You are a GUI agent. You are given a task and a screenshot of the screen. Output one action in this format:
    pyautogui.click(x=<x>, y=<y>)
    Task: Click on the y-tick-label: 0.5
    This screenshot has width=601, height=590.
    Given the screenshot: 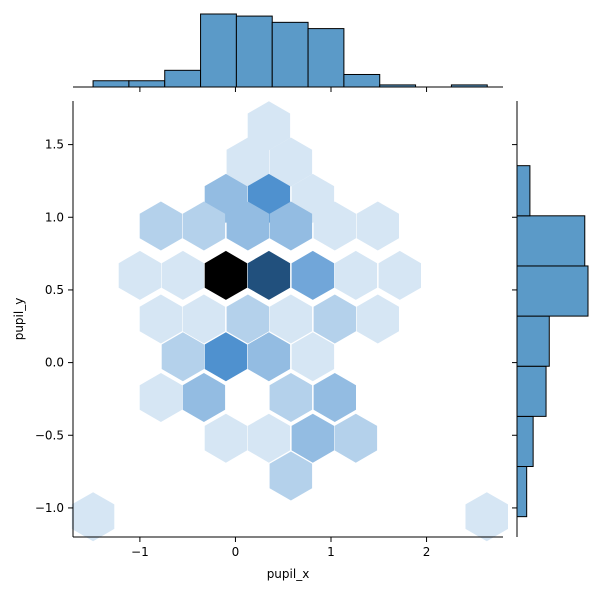 What is the action you would take?
    pyautogui.click(x=54, y=290)
    